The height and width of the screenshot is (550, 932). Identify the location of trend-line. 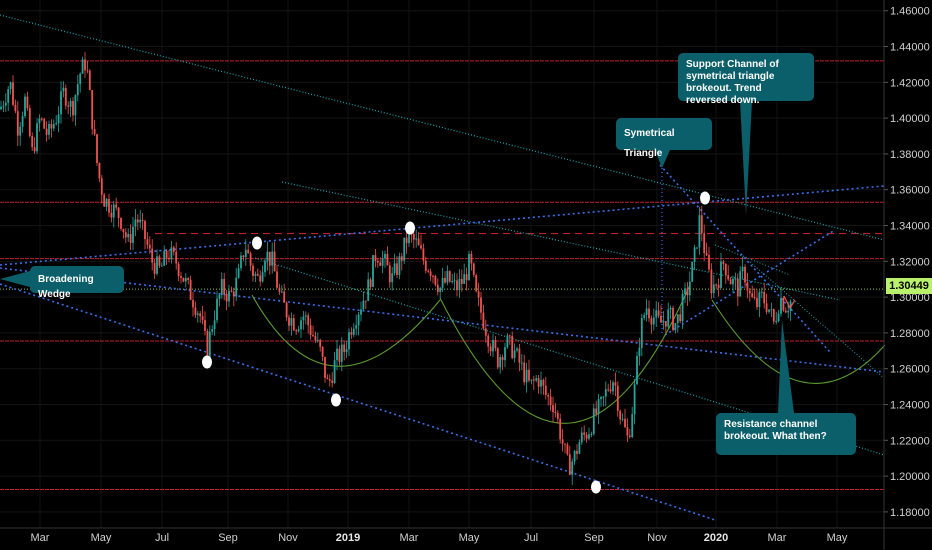
(561, 241).